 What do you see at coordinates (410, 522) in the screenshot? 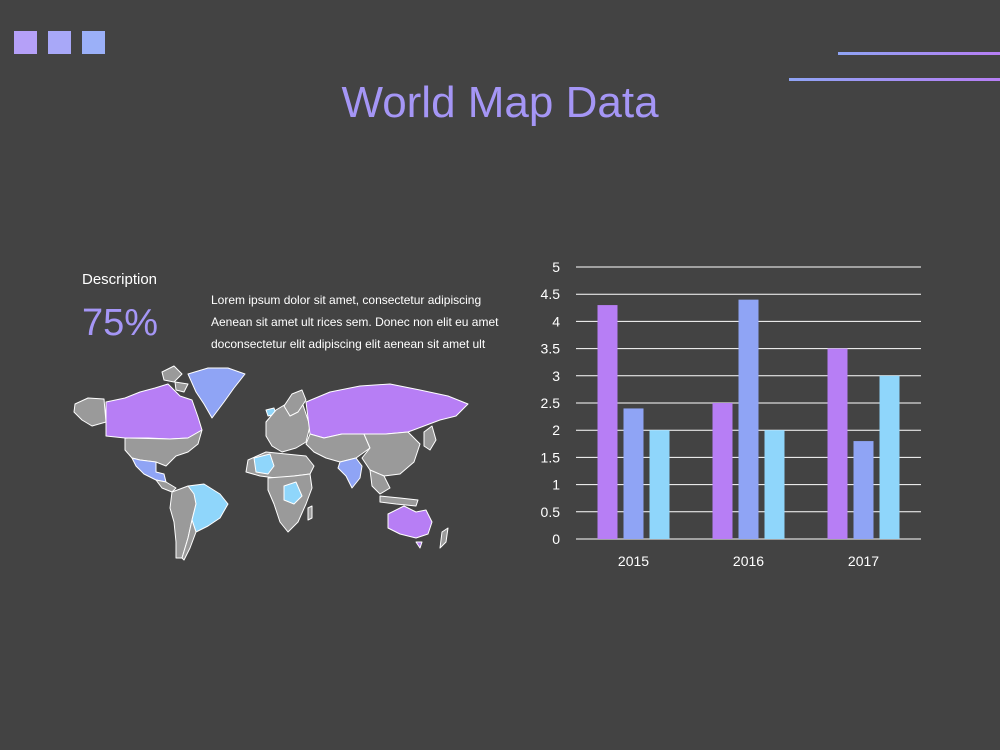
I see `map-region-australia` at bounding box center [410, 522].